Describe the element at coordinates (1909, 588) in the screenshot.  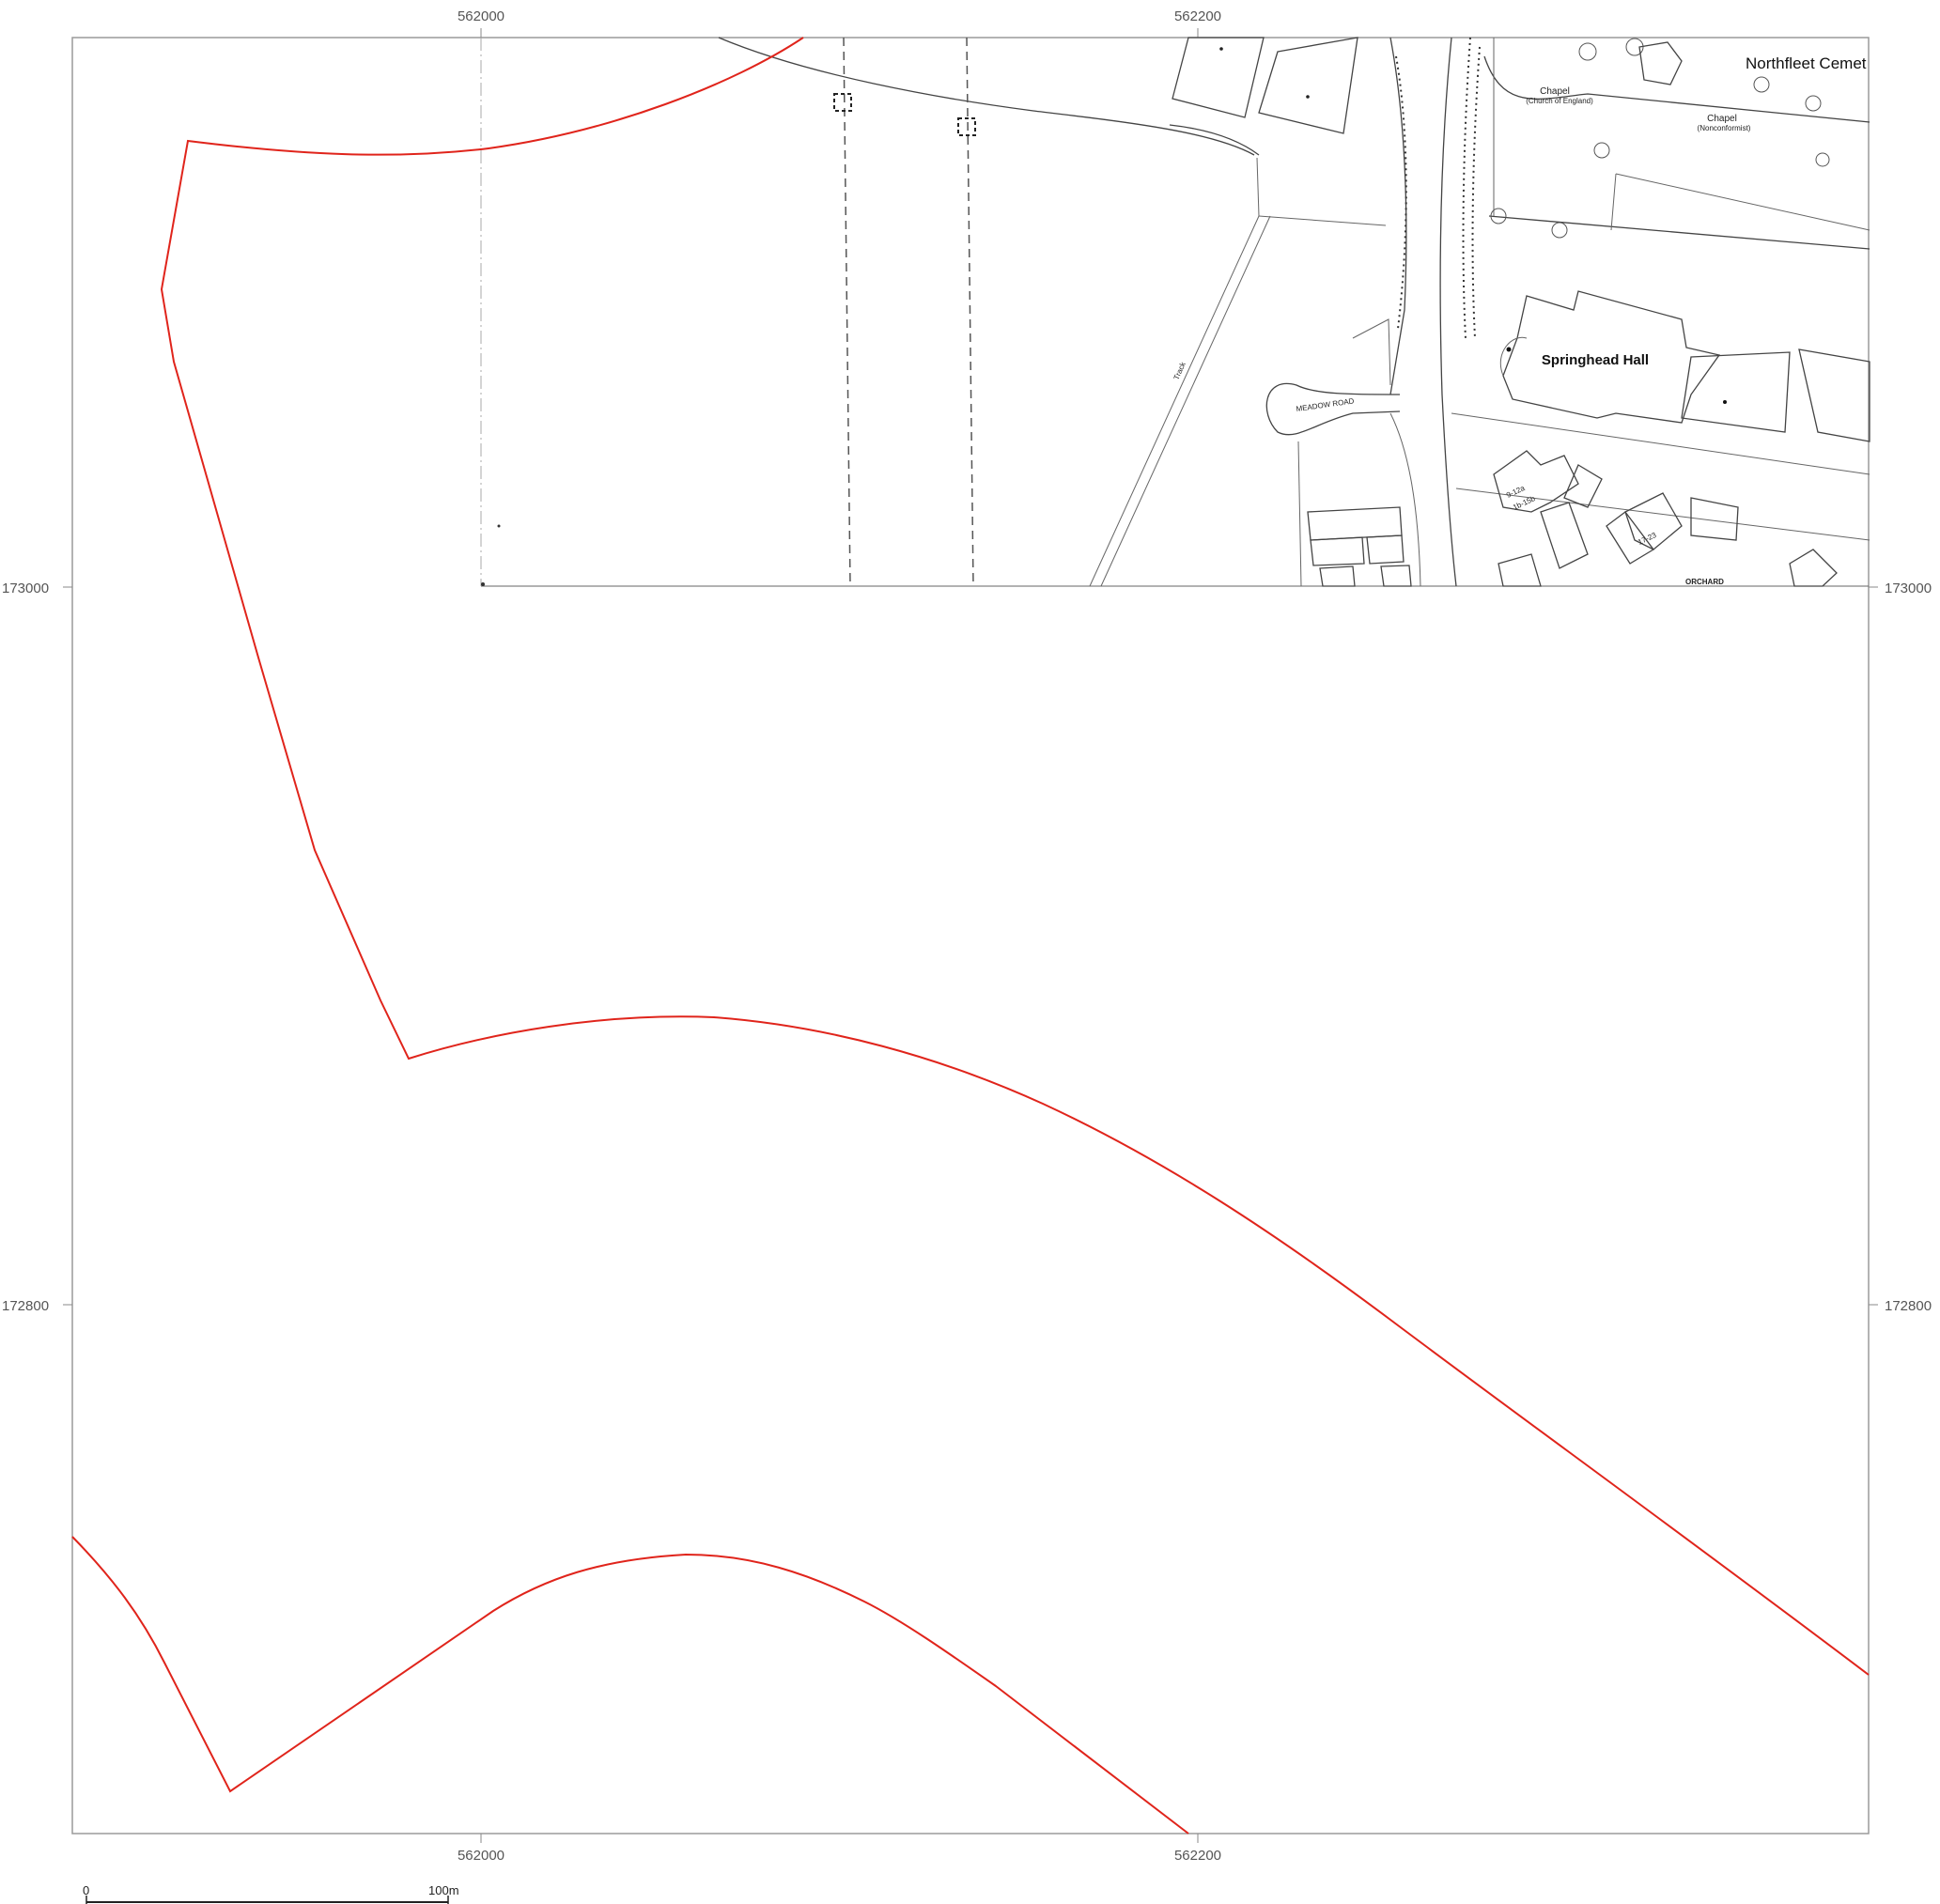
I see `northing-label-right-1: 173000` at that location.